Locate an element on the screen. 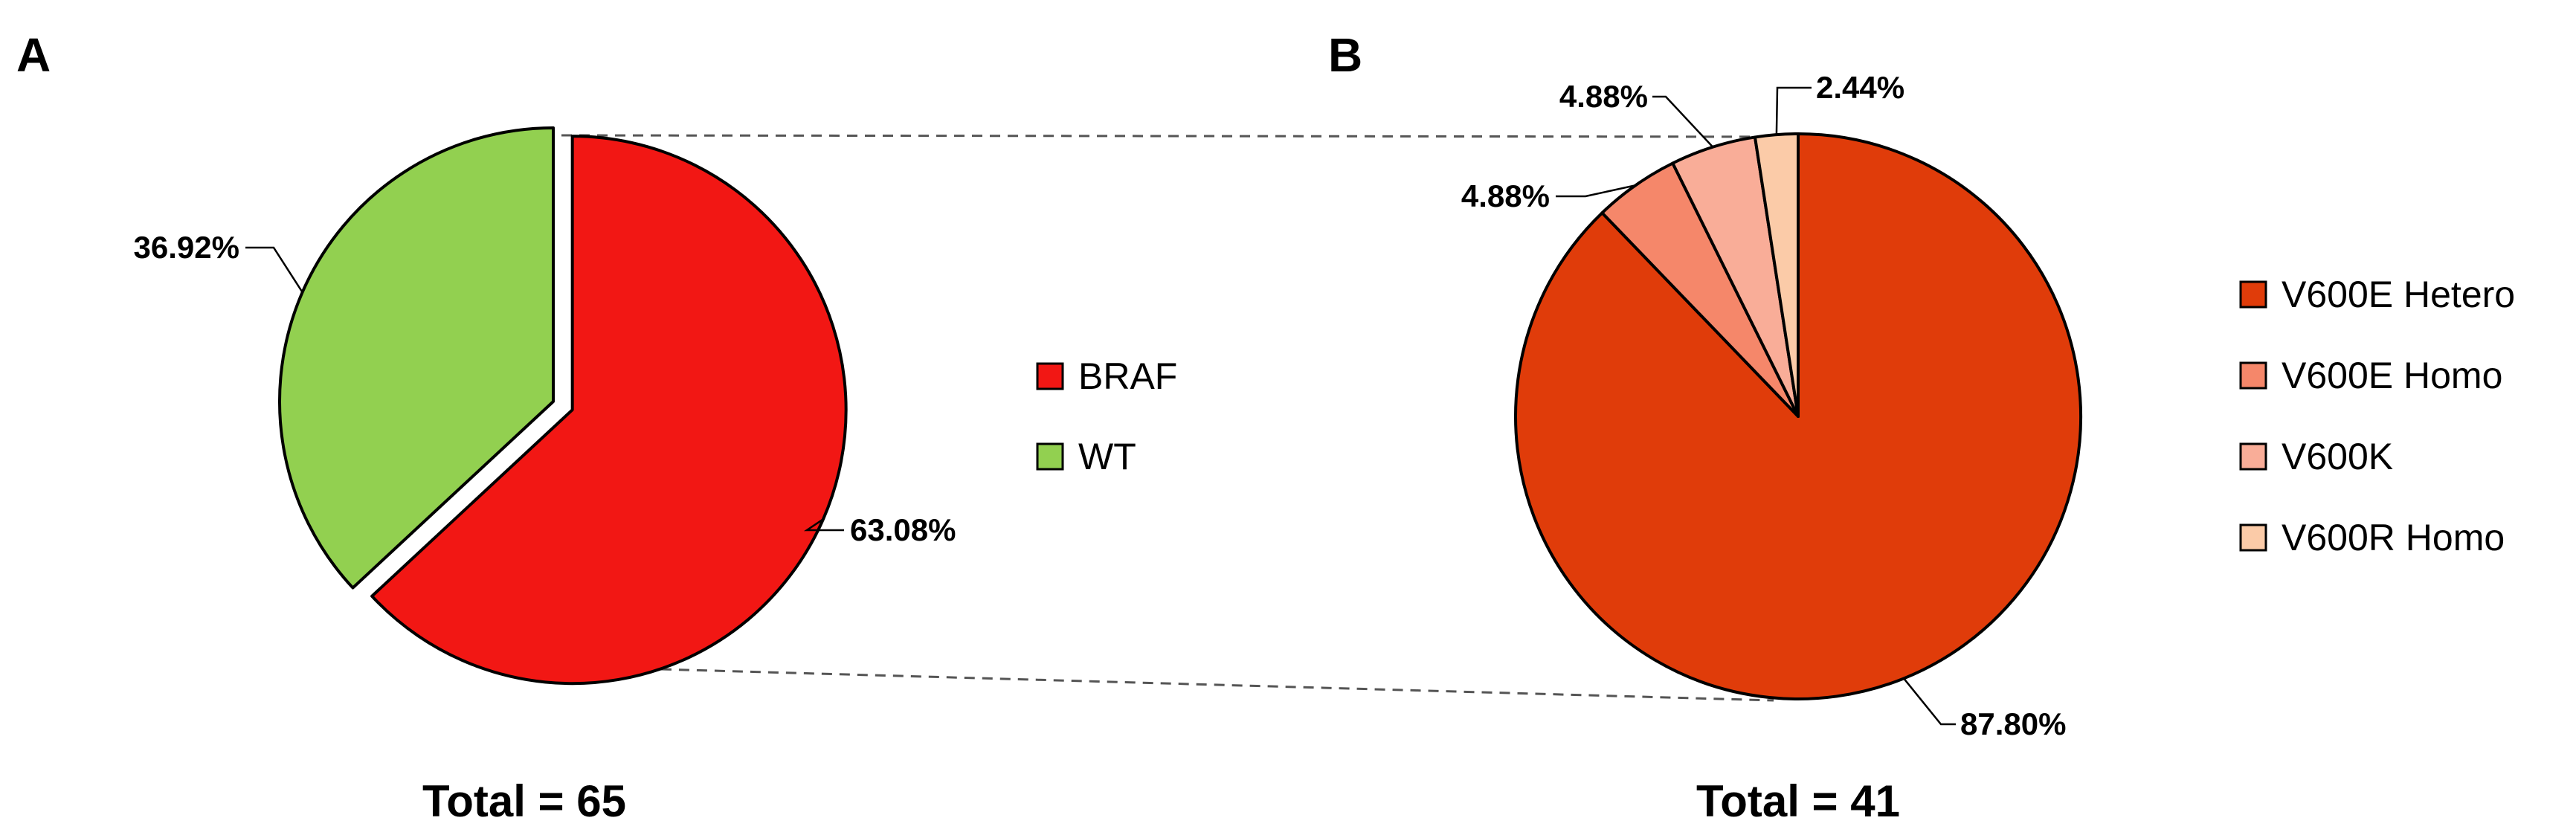 This screenshot has width=2576, height=838. legend-label-v600k: V600K is located at coordinates (2337, 456).